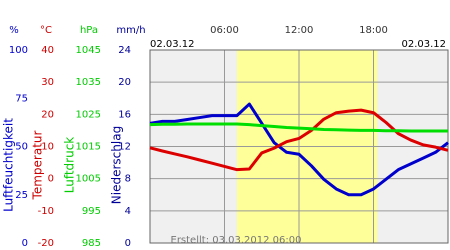 Image resolution: width=450 pixels, height=250 pixels. I want to click on axis-unit: hPa, so click(89, 30).